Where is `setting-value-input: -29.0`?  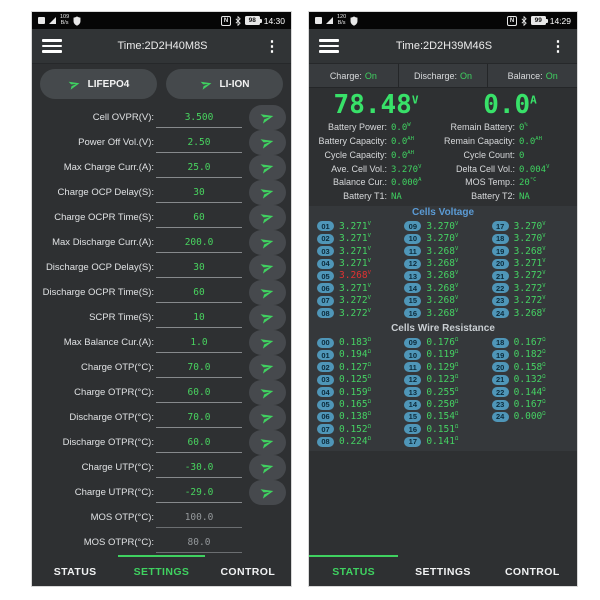 setting-value-input: -29.0 is located at coordinates (199, 492).